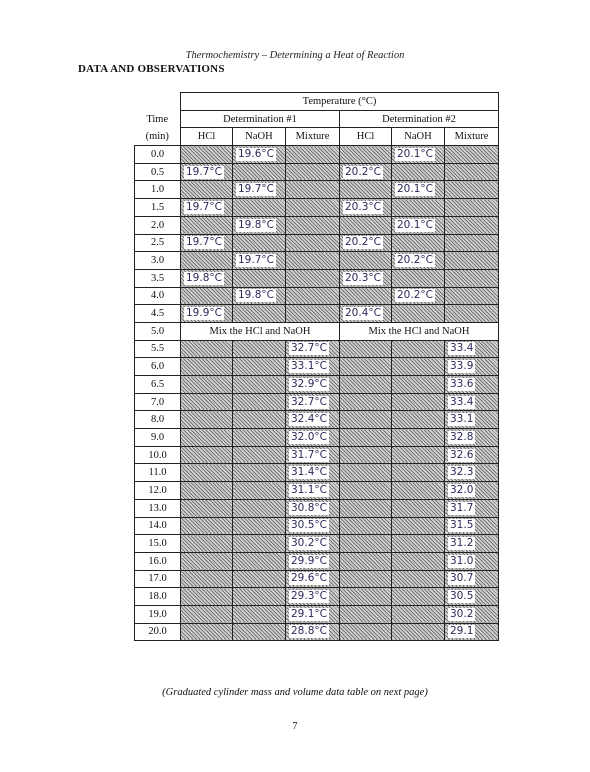 The width and height of the screenshot is (590, 772). What do you see at coordinates (312, 579) in the screenshot?
I see `d1-mixture-cell: 29.6°C` at bounding box center [312, 579].